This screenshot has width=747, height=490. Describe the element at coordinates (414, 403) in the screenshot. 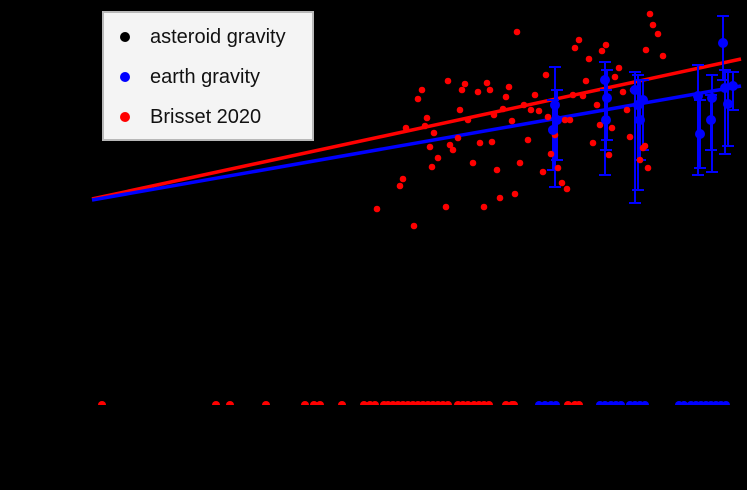

I see `axis-projection-markers` at that location.